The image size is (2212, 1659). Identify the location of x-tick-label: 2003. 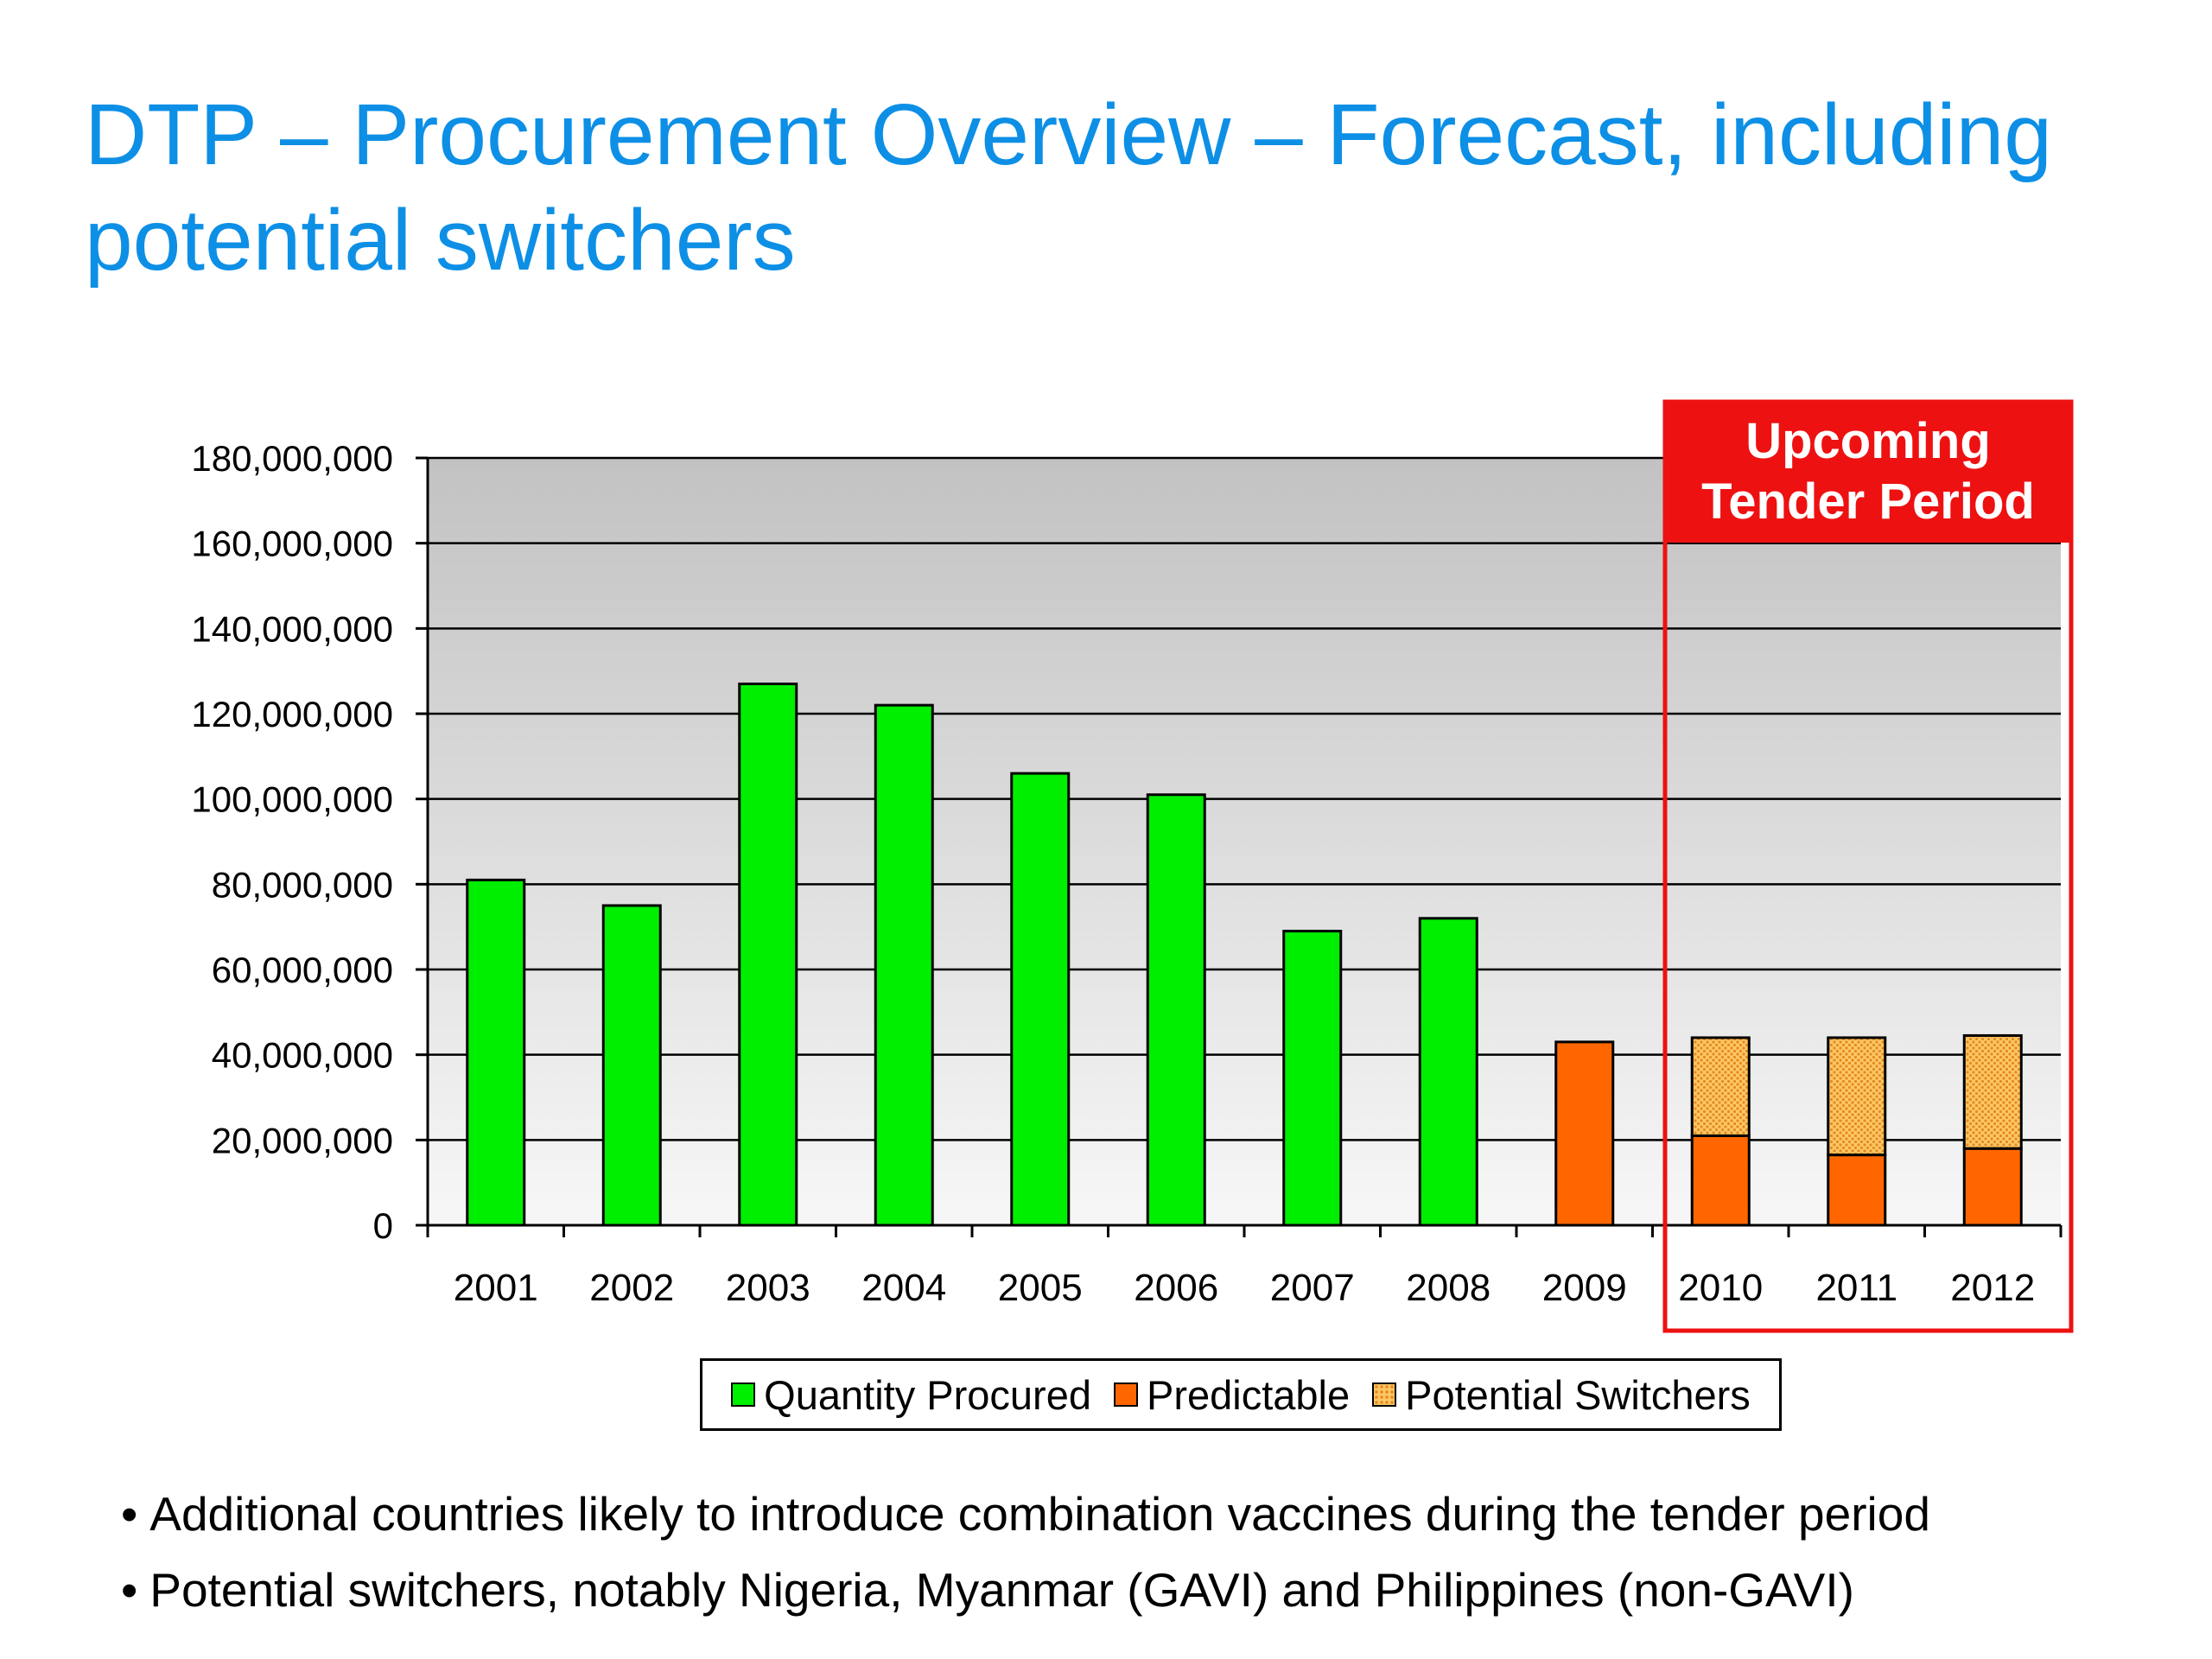
(768, 1288).